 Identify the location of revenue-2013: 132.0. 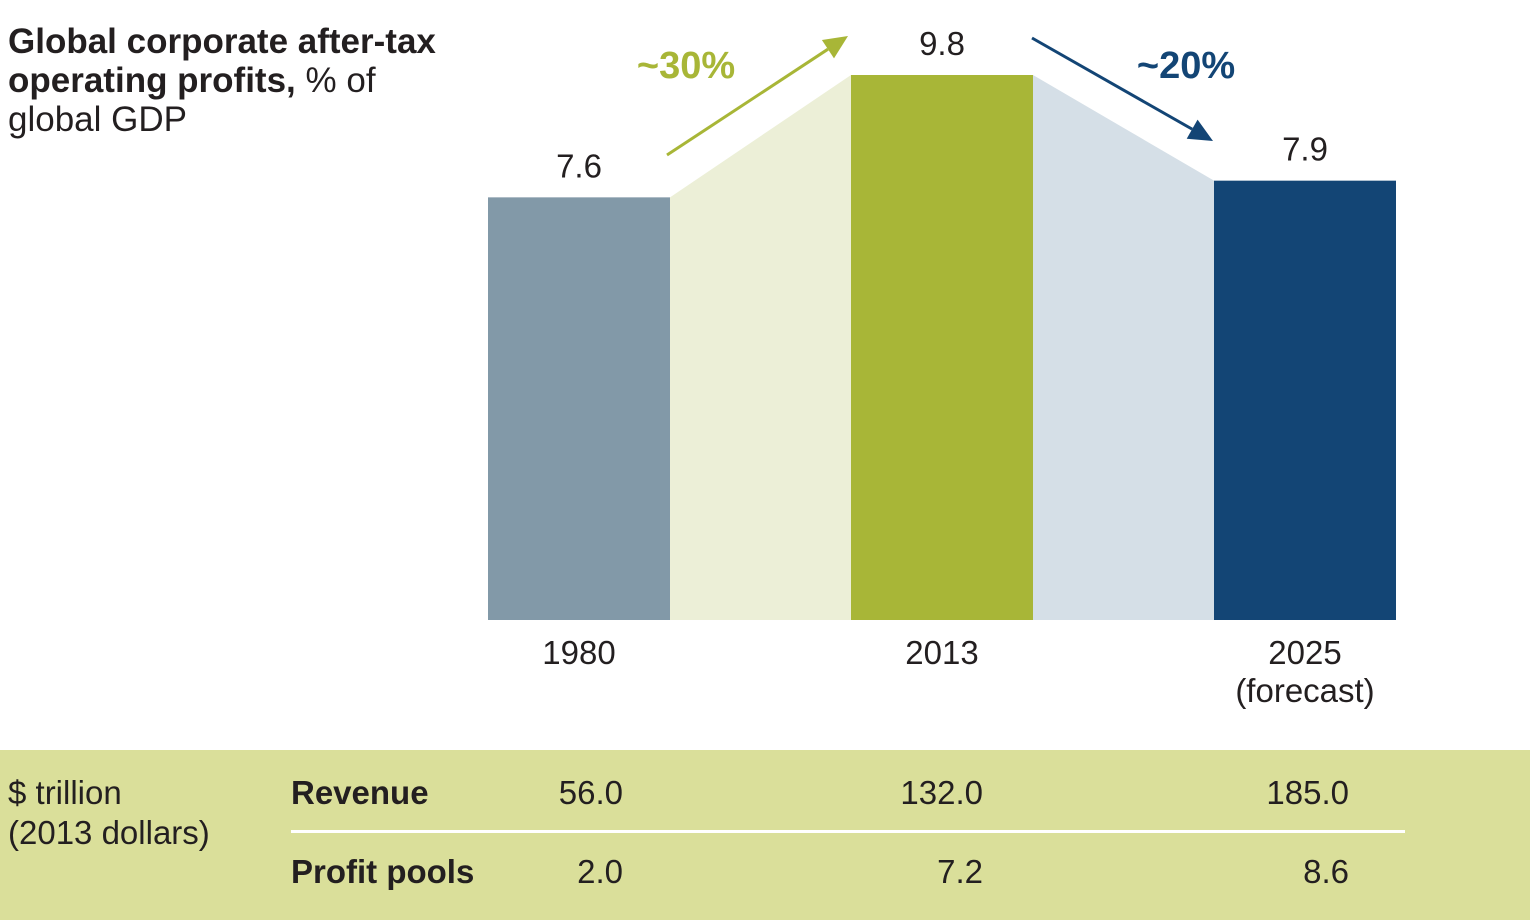
(941, 792).